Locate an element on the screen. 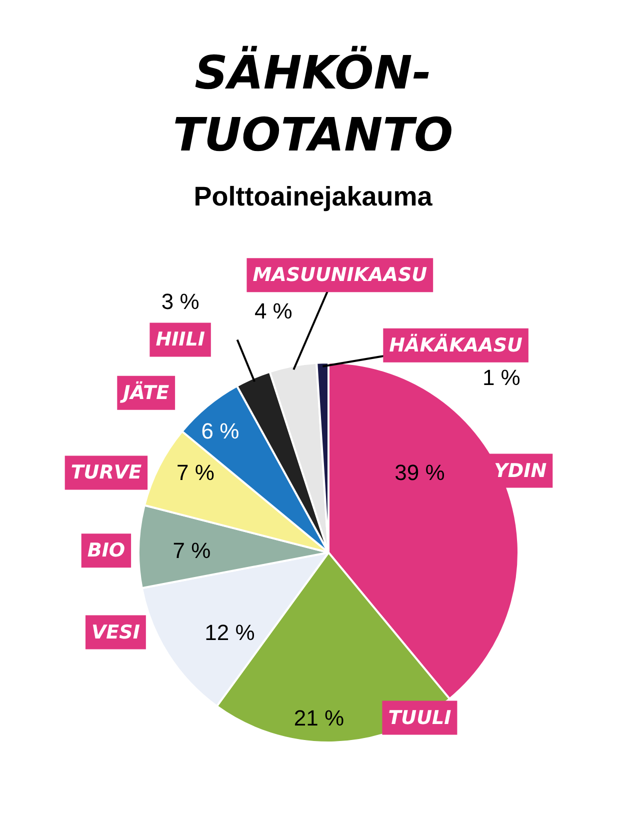 The image size is (625, 833). slice-label: VESI is located at coordinates (115, 632).